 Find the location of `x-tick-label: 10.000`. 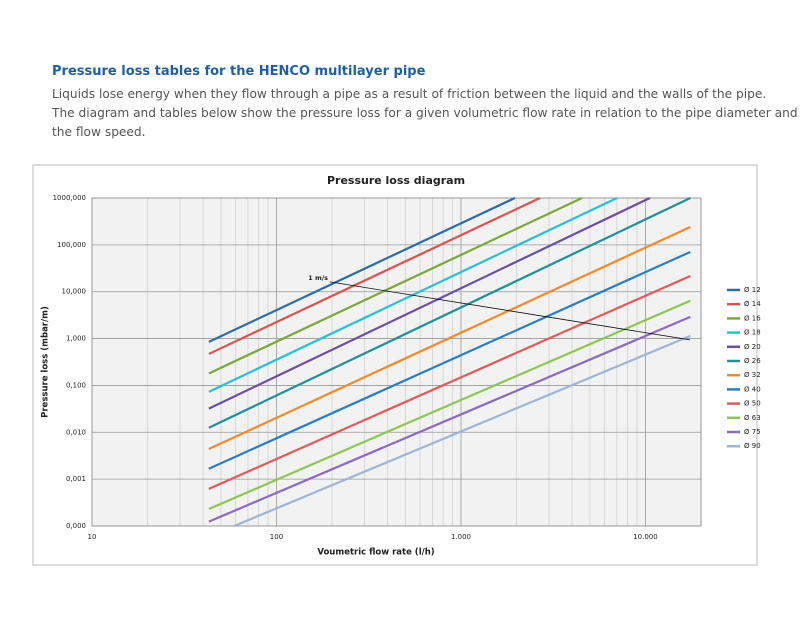

x-tick-label: 10.000 is located at coordinates (645, 537).